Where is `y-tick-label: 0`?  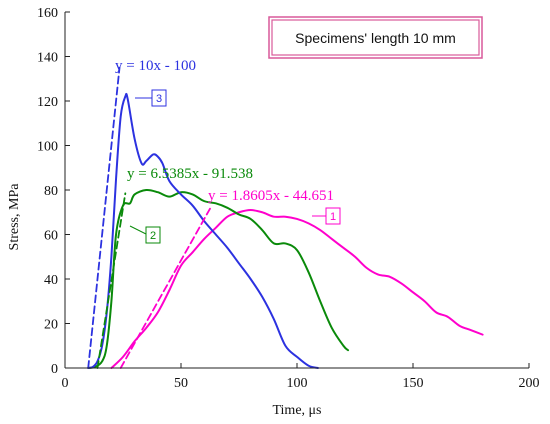 y-tick-label: 0 is located at coordinates (54, 369).